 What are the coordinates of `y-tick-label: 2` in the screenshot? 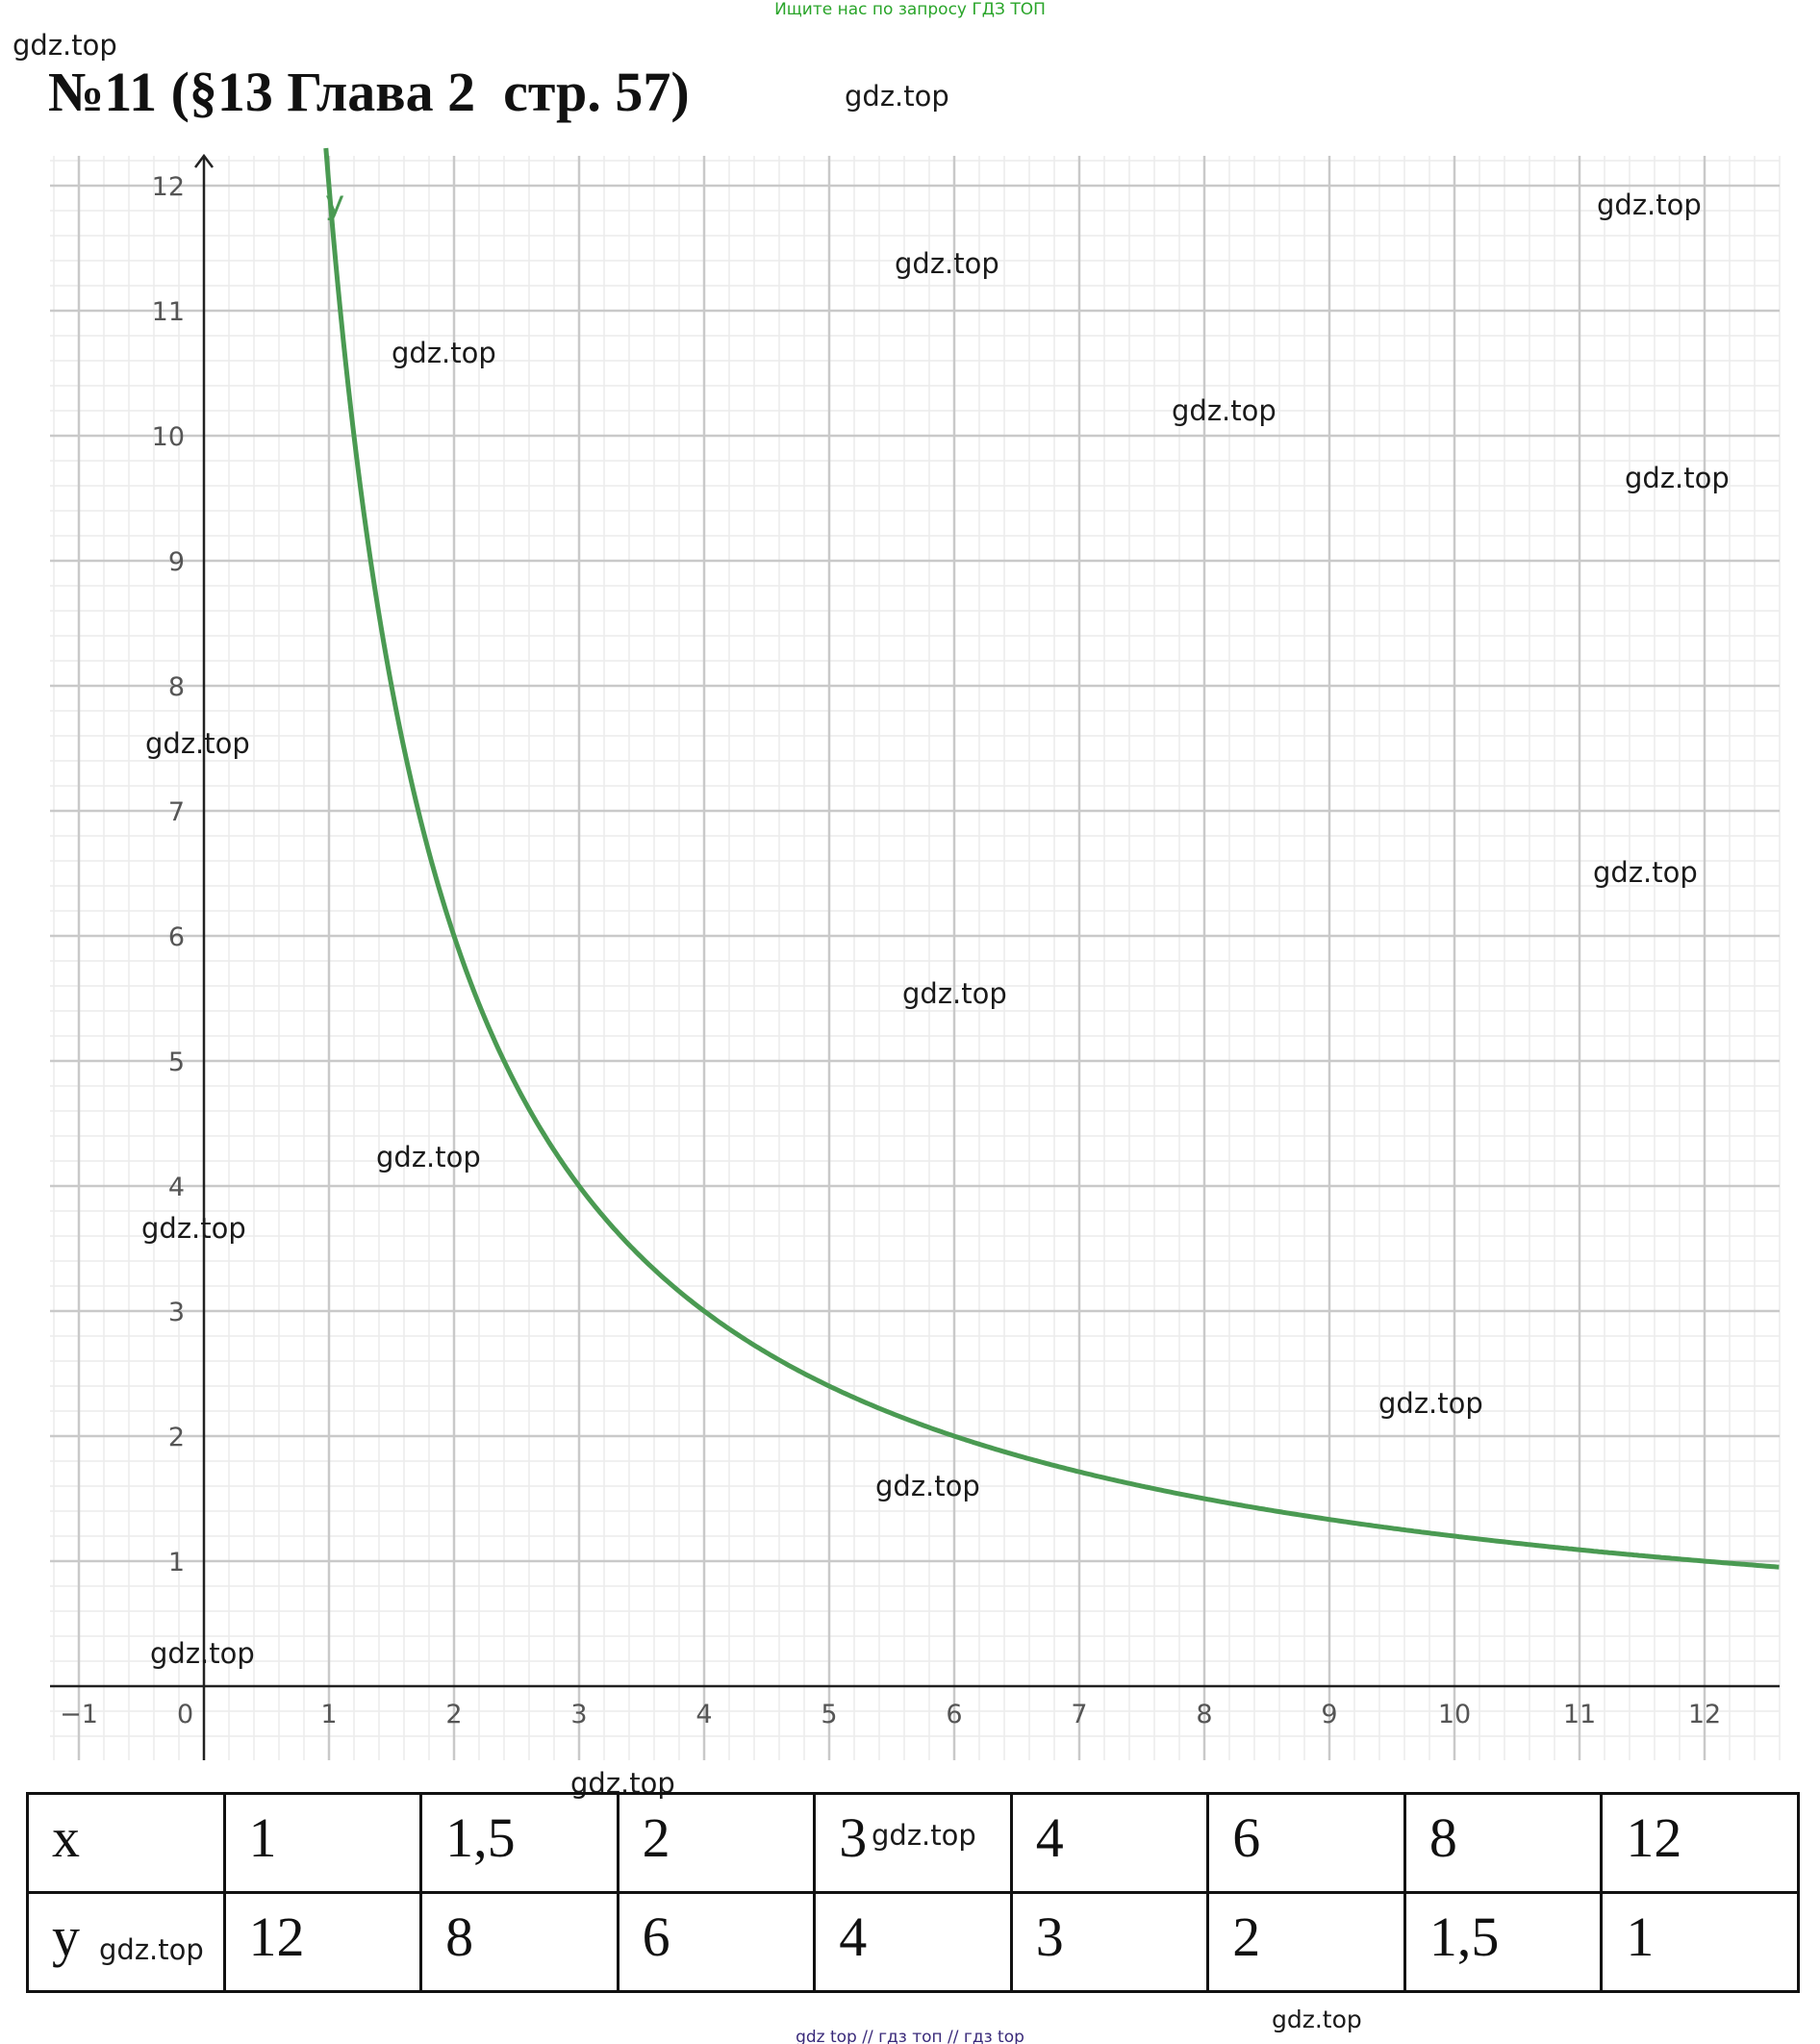 It's located at (177, 1438).